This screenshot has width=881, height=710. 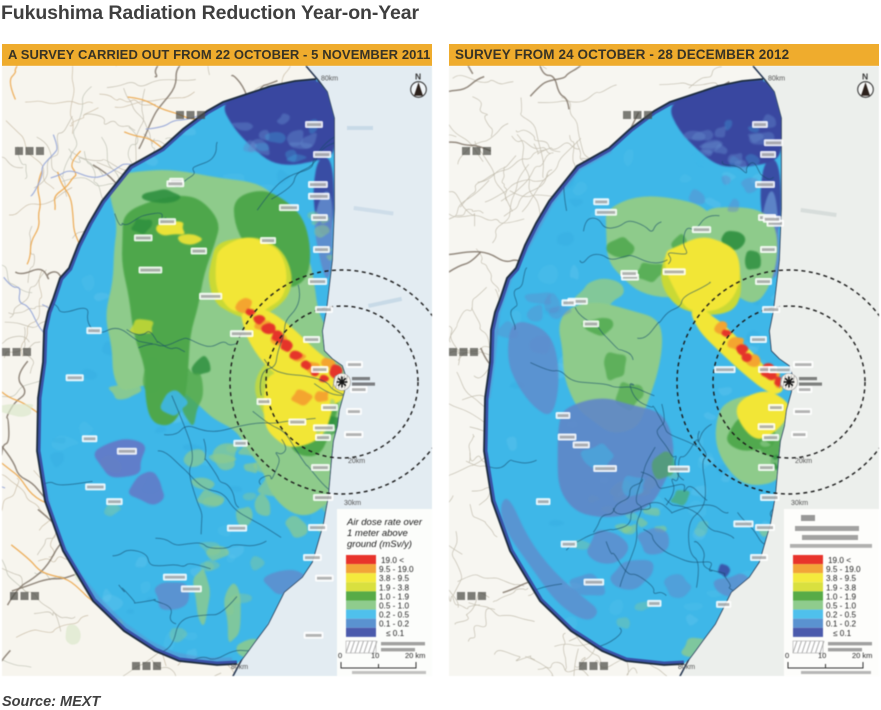 What do you see at coordinates (377, 533) in the screenshot?
I see `svg-text: 1 meter above` at bounding box center [377, 533].